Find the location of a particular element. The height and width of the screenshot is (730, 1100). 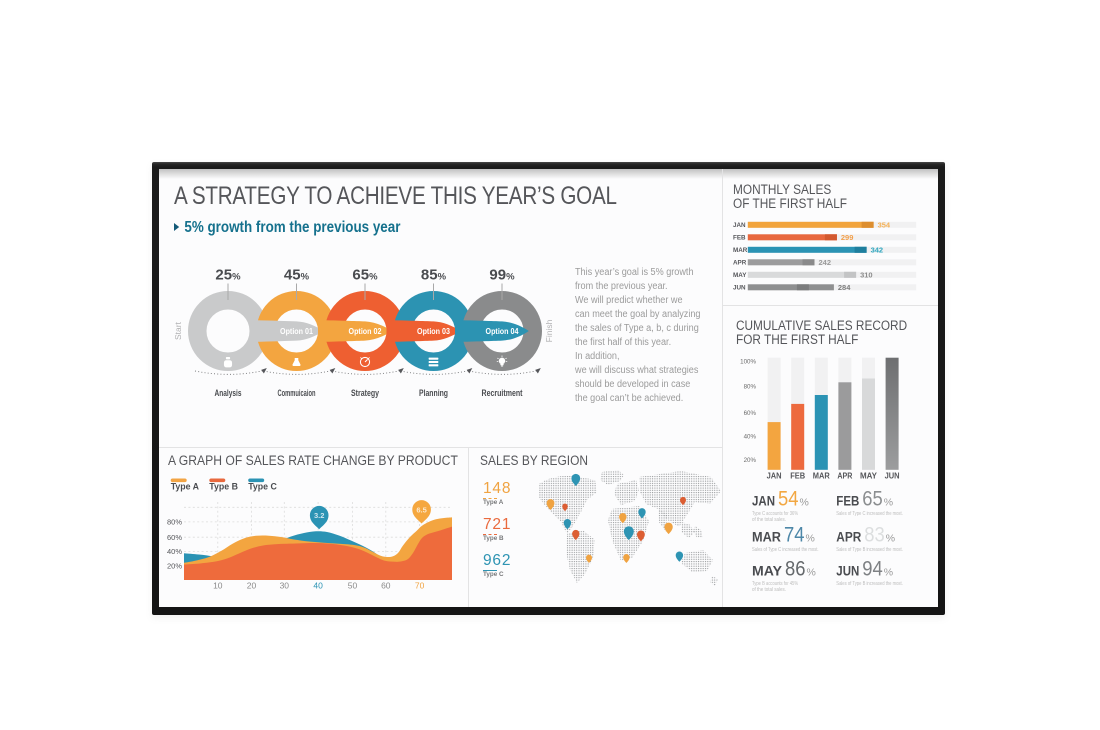

svg-text: 20 is located at coordinates (252, 586).